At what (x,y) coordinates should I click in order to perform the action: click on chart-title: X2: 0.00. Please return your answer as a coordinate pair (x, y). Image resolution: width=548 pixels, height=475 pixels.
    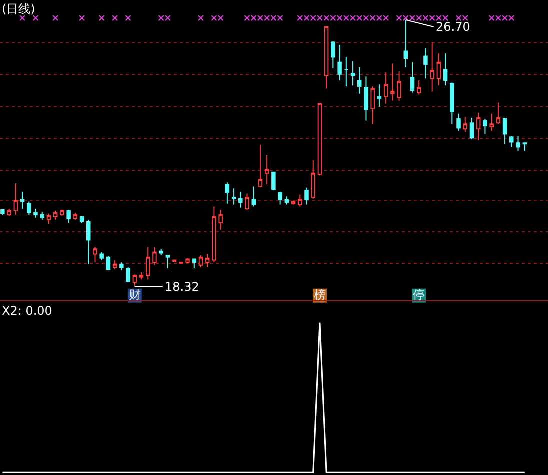
    Looking at the image, I should click on (27, 311).